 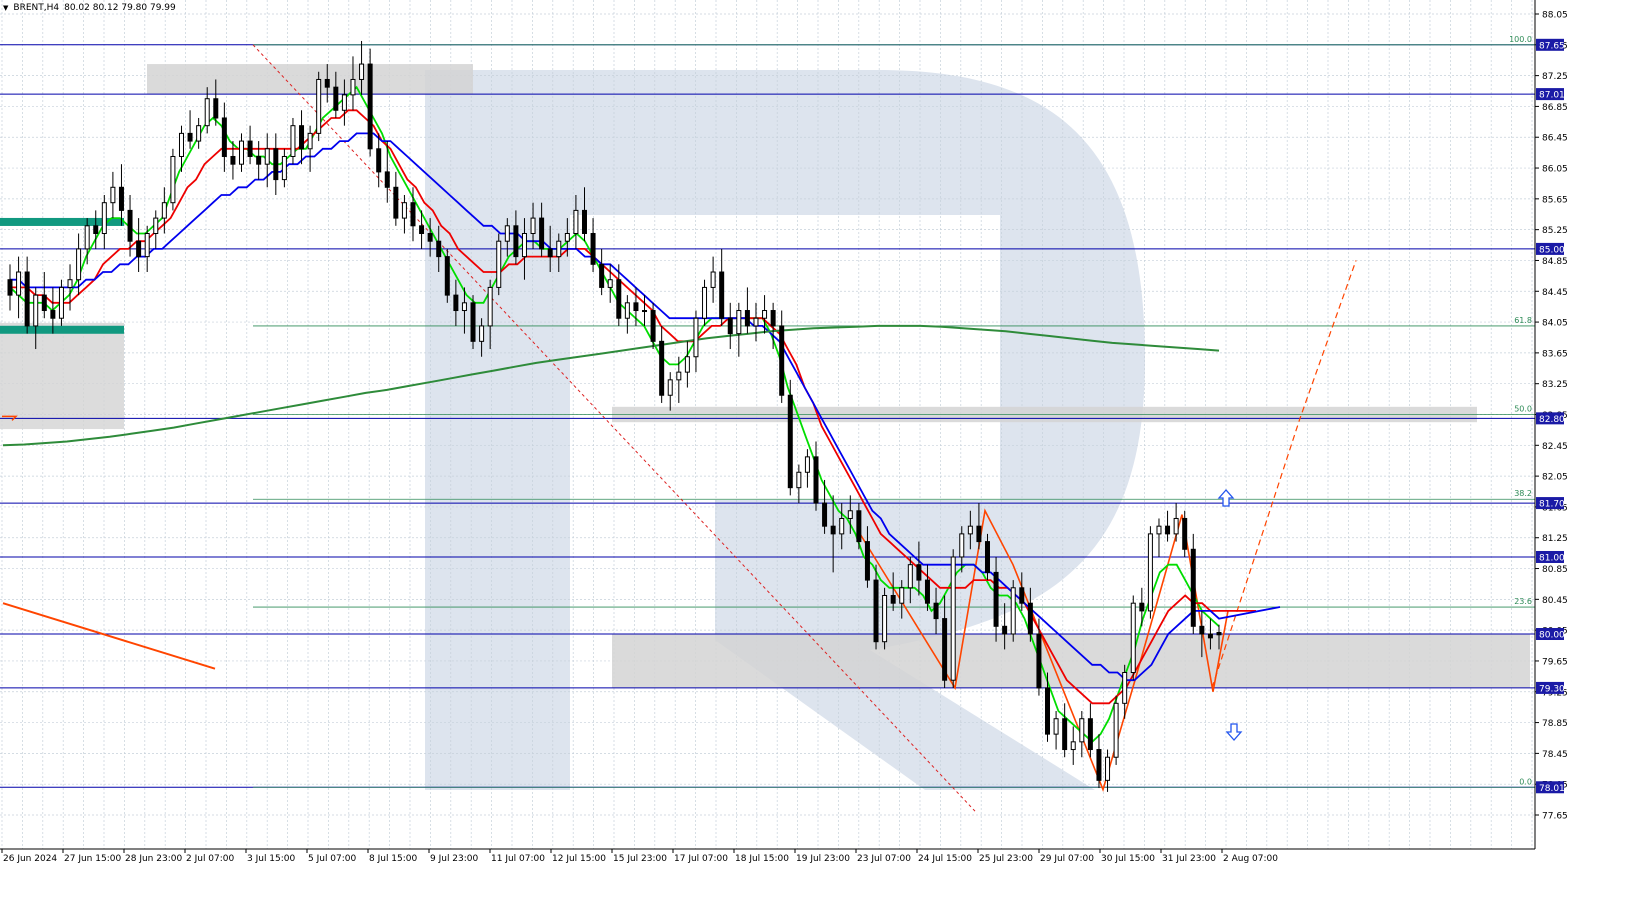 What do you see at coordinates (1555, 139) in the screenshot?
I see `price-tick-label: 86.45` at bounding box center [1555, 139].